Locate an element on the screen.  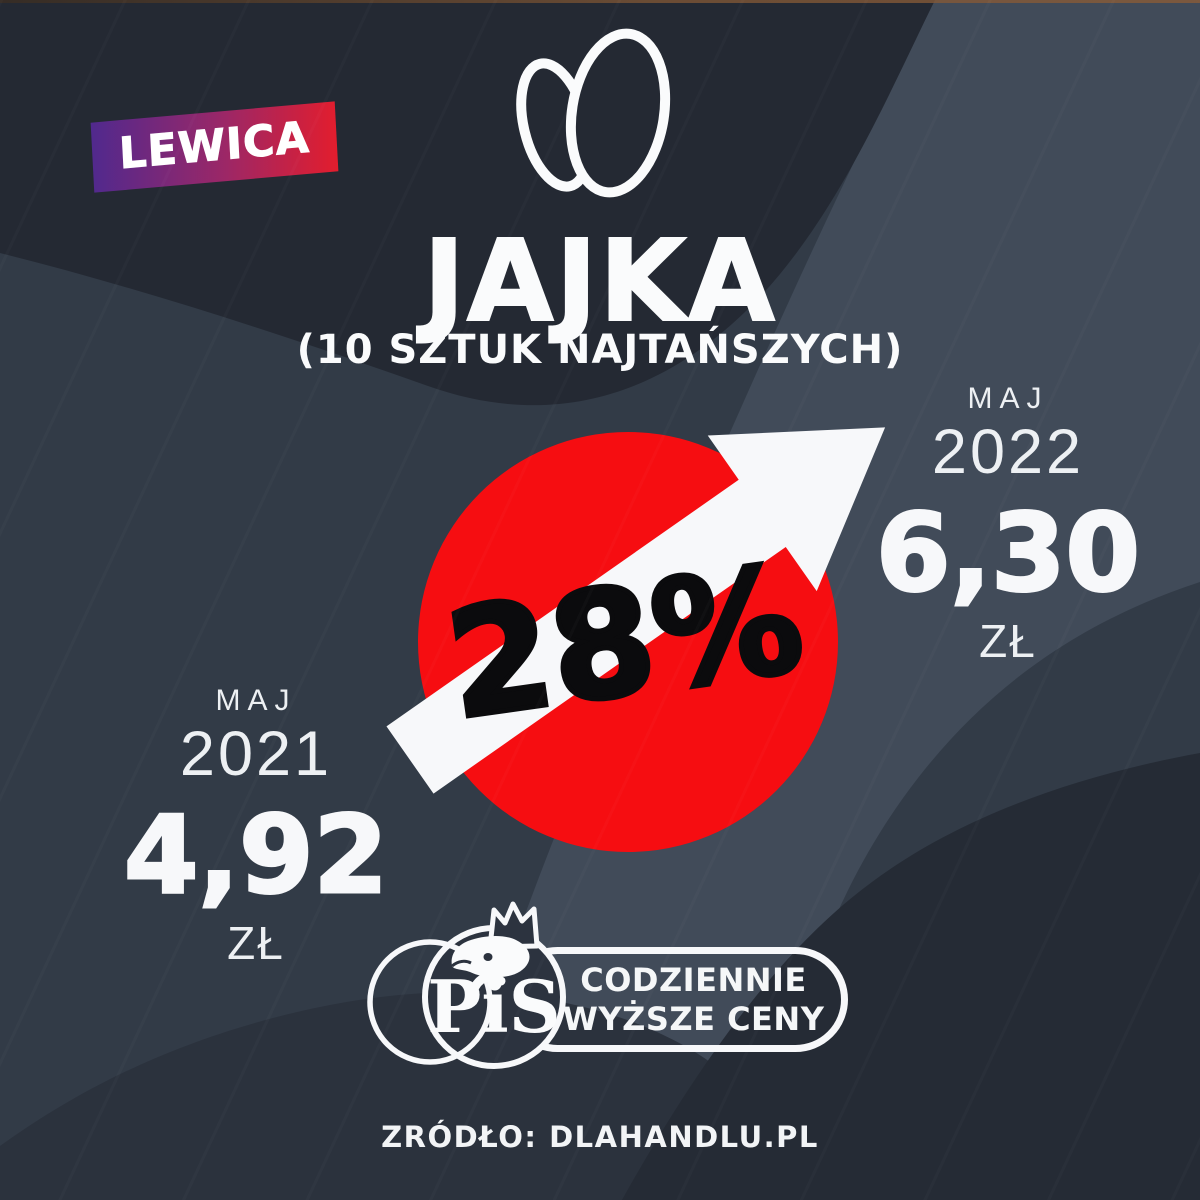
price-before-block: MAJ 2021 4,92 ZŁ is located at coordinates (256, 827).